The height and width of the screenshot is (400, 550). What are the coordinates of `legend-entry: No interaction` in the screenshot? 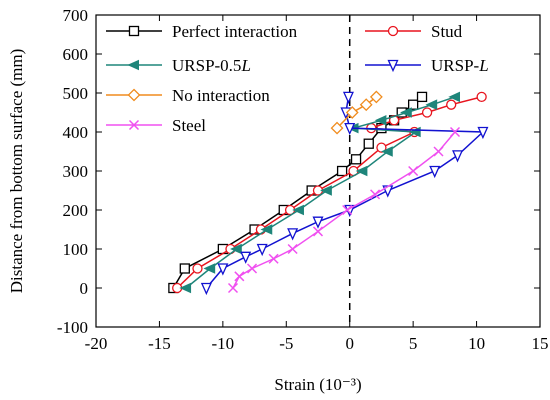 It's located at (188, 95).